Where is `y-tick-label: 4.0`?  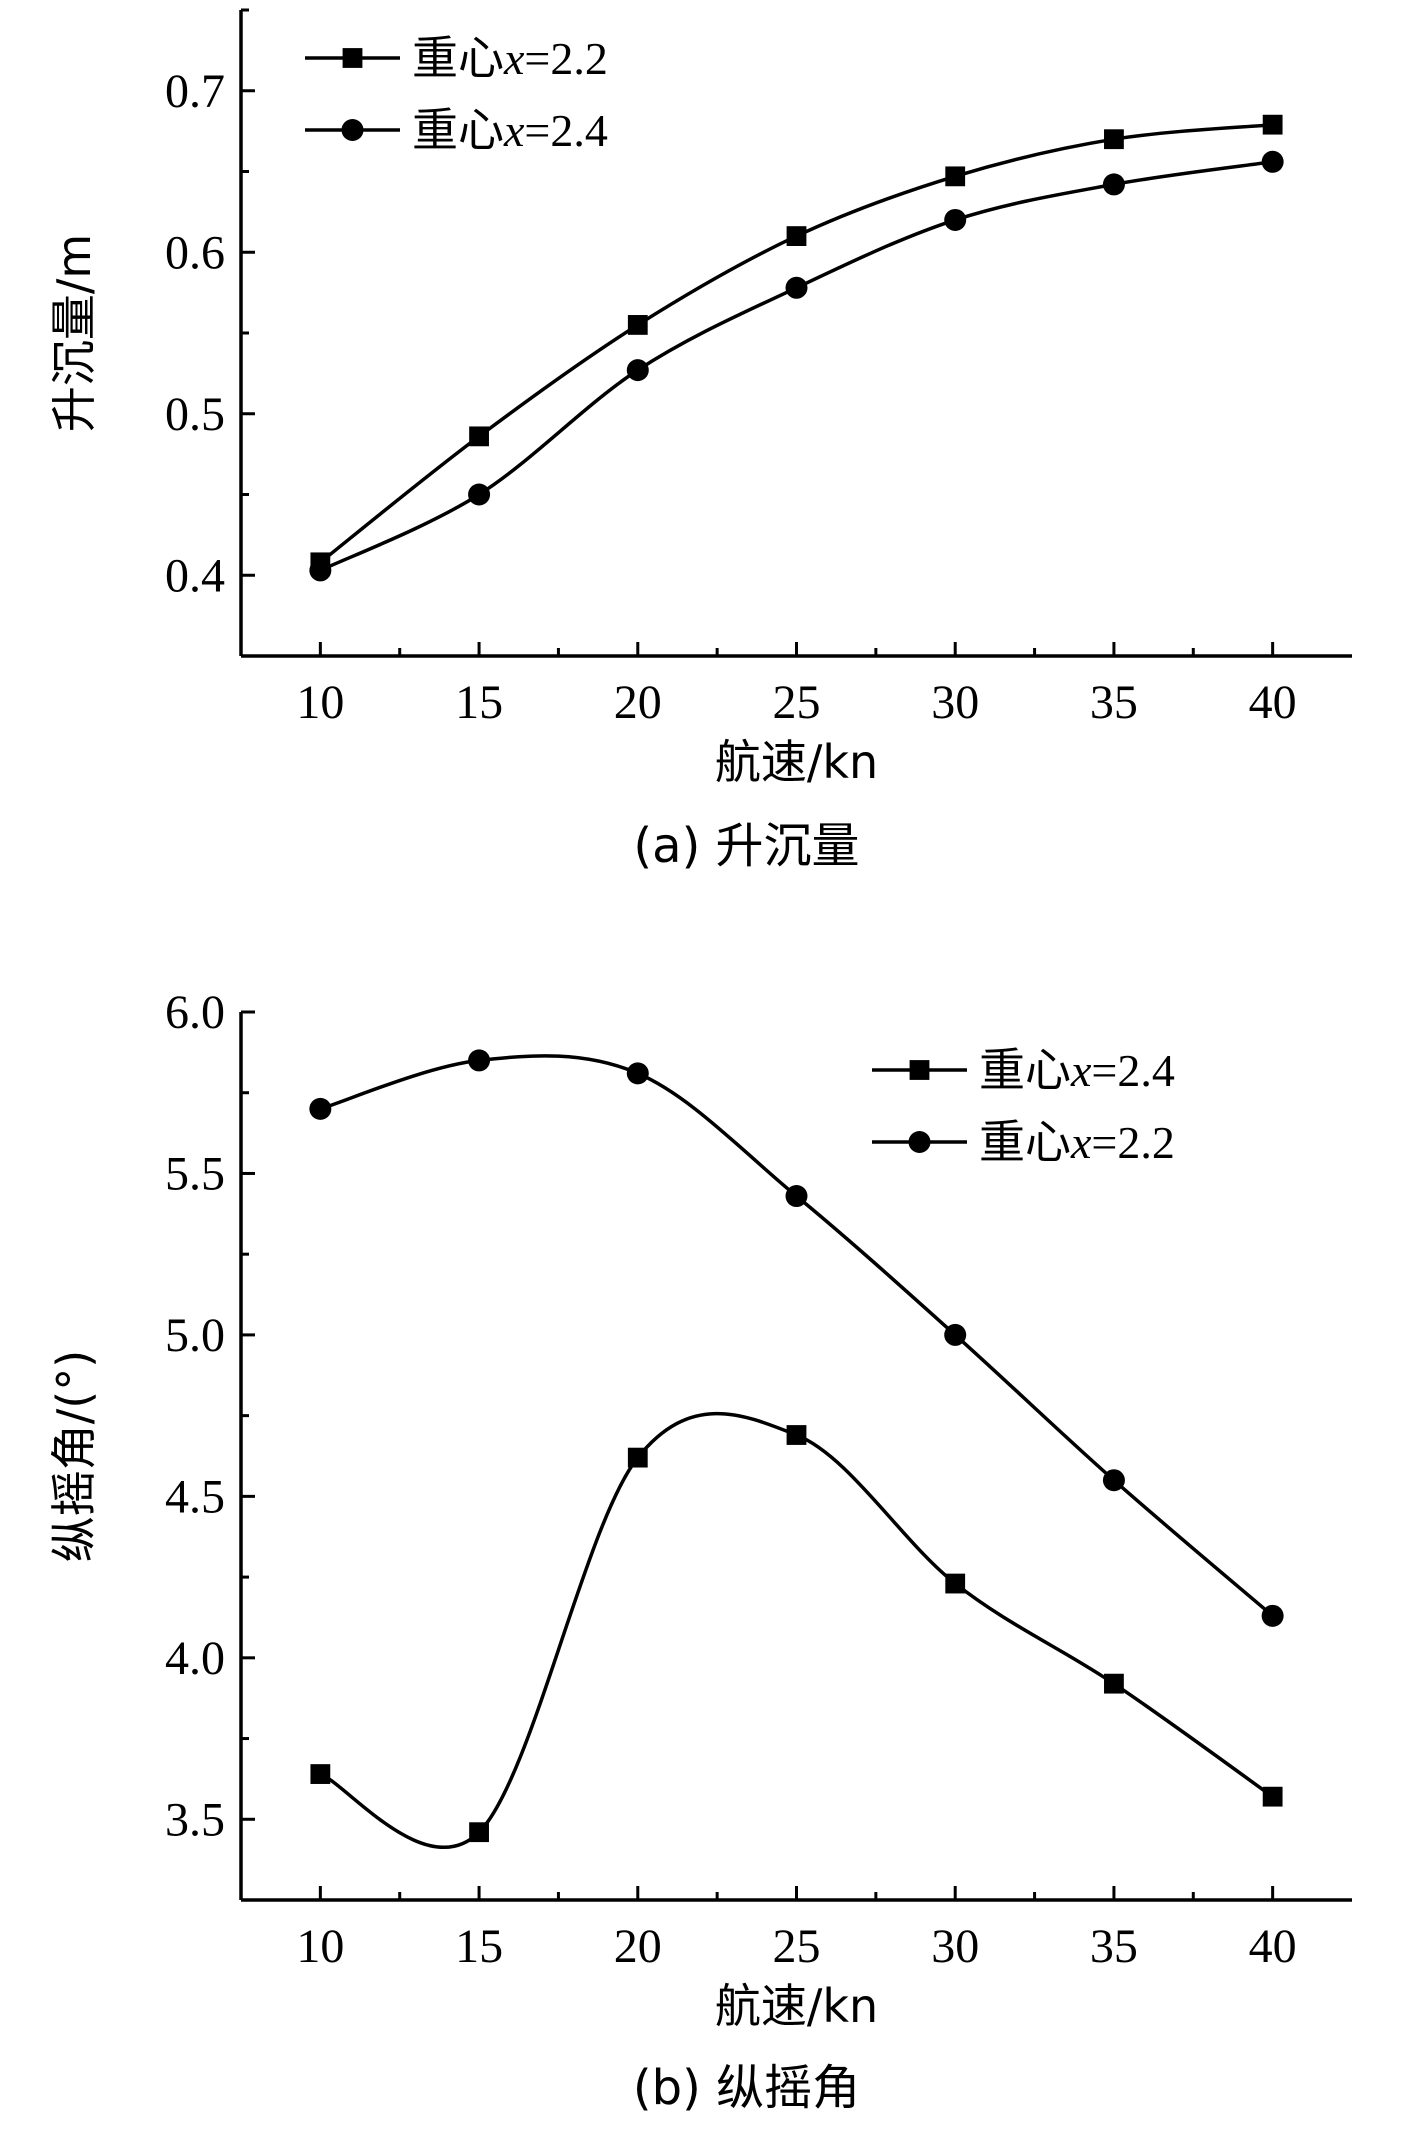
y-tick-label: 4.0 is located at coordinates (195, 1658).